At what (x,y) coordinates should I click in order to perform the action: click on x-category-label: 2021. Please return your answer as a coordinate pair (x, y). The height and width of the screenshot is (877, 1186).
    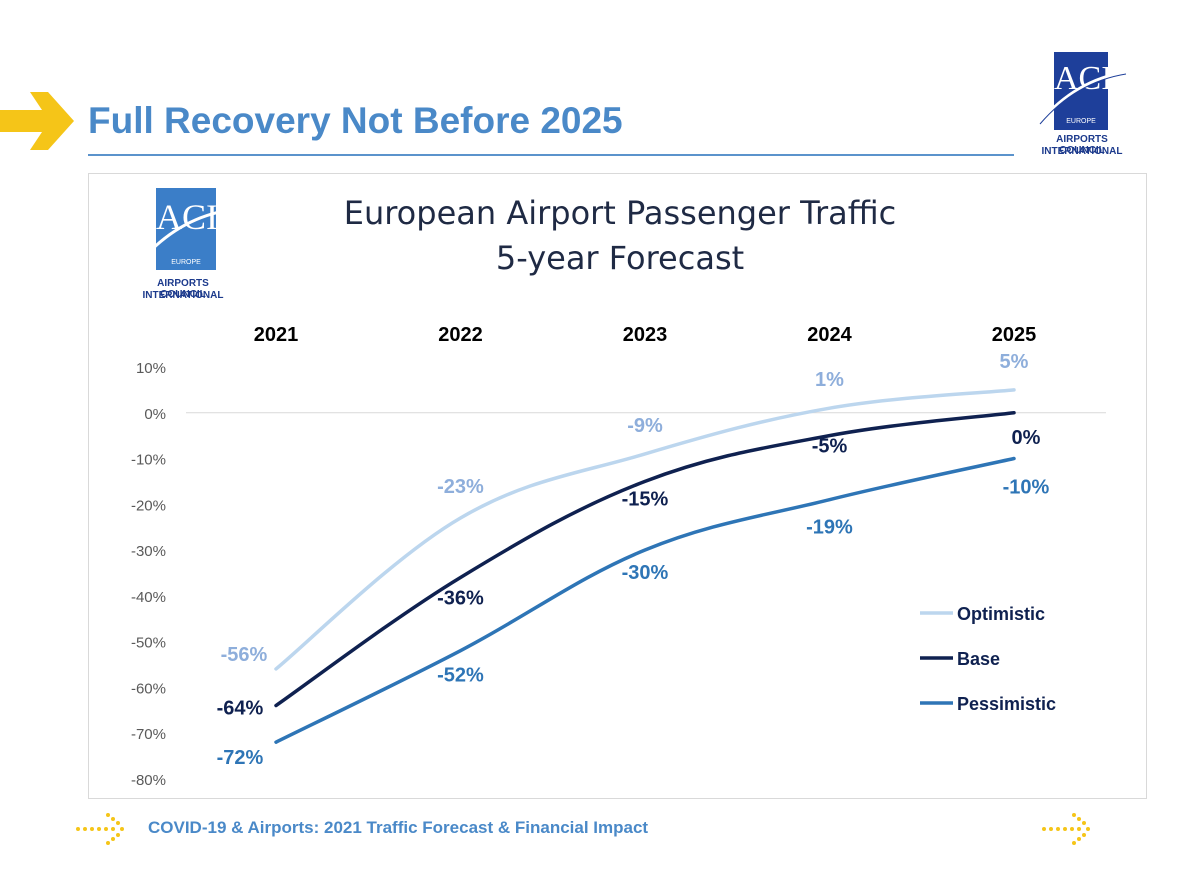
    Looking at the image, I should click on (276, 335).